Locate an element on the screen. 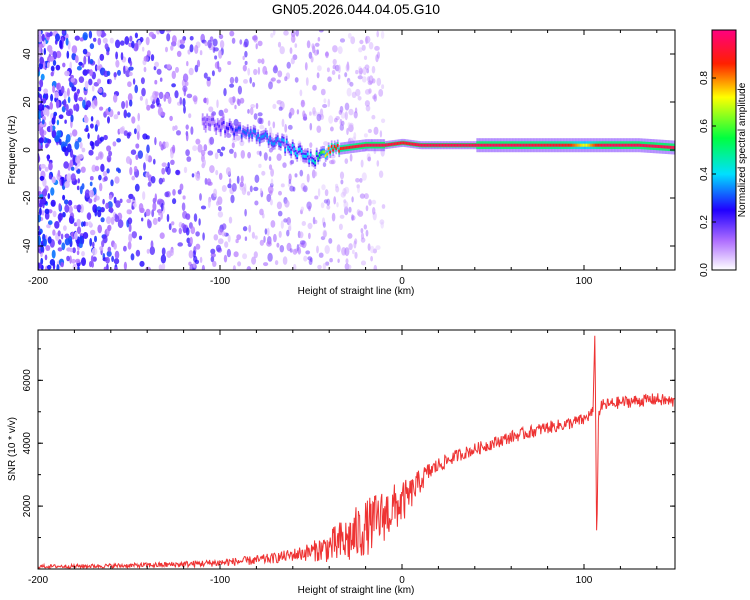 The image size is (750, 600). x-tick-label: -100 is located at coordinates (220, 281).